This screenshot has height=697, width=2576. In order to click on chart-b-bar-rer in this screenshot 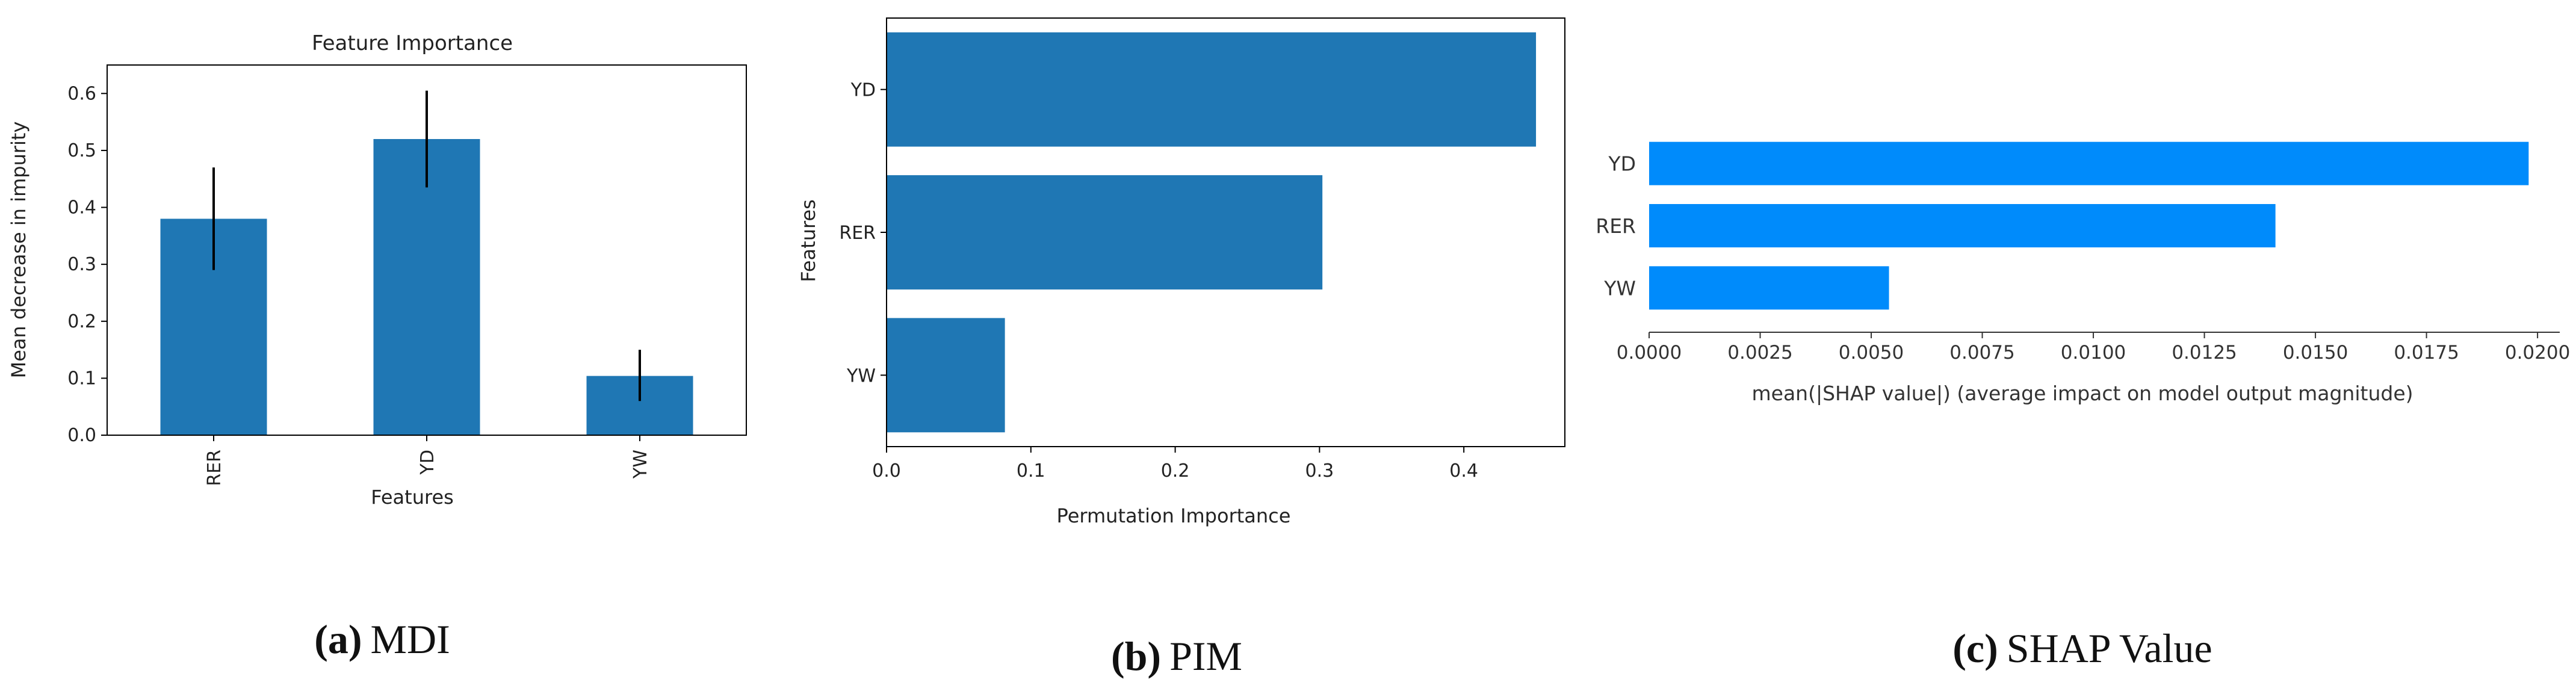, I will do `click(1105, 232)`.